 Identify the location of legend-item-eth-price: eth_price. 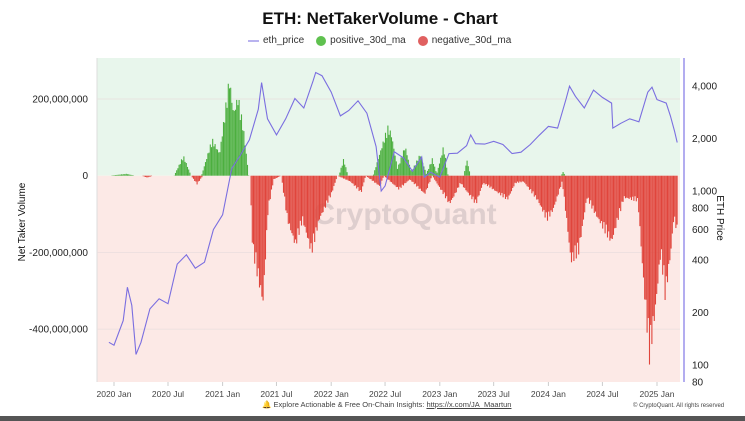
(276, 40).